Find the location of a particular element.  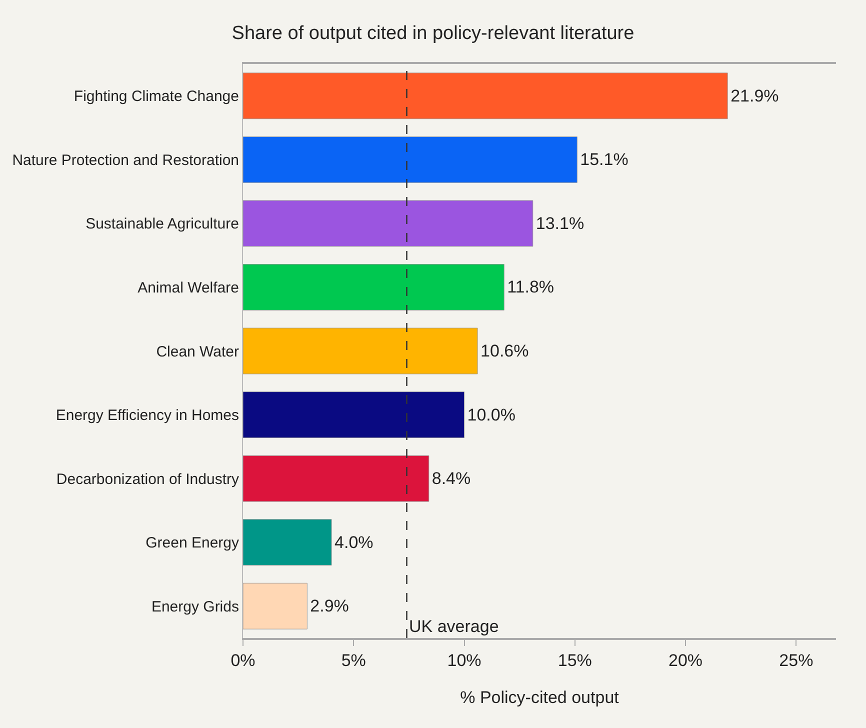

y-tick-label: Clean Water is located at coordinates (197, 351).